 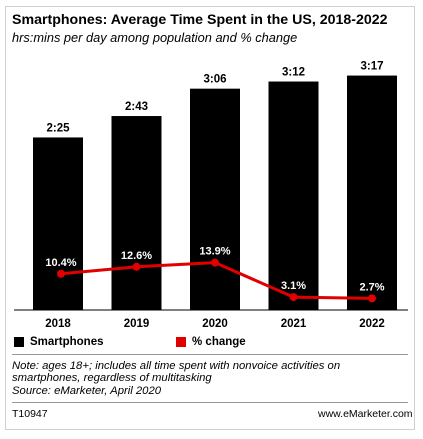 What do you see at coordinates (293, 196) in the screenshot?
I see `bar-2021` at bounding box center [293, 196].